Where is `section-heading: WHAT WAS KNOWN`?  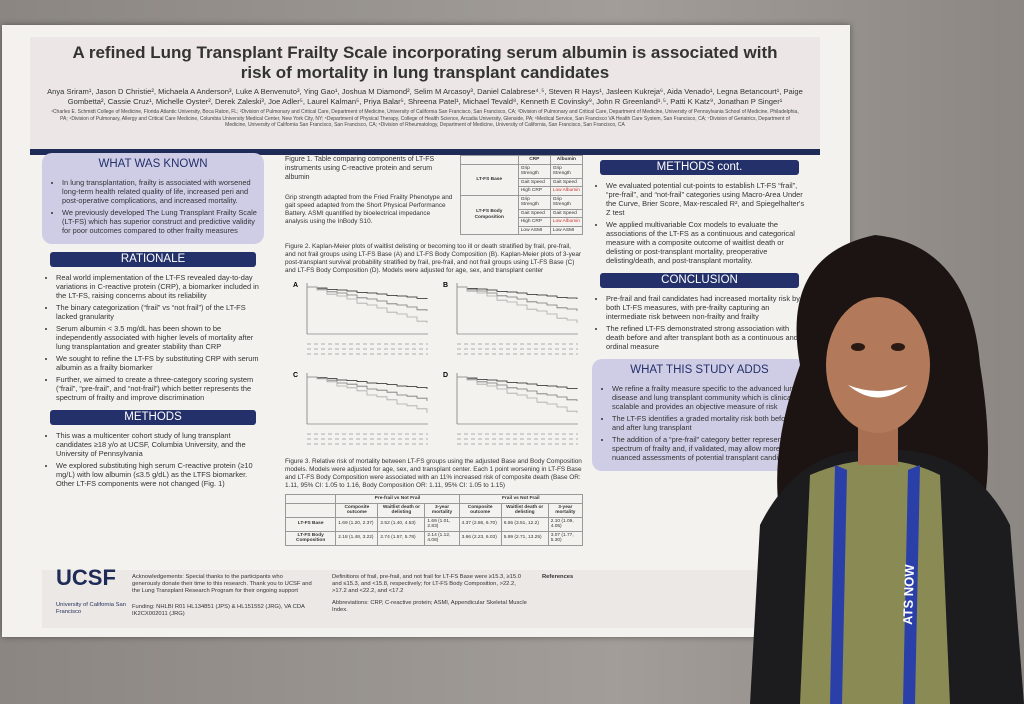
section-heading: WHAT WAS KNOWN is located at coordinates (153, 164).